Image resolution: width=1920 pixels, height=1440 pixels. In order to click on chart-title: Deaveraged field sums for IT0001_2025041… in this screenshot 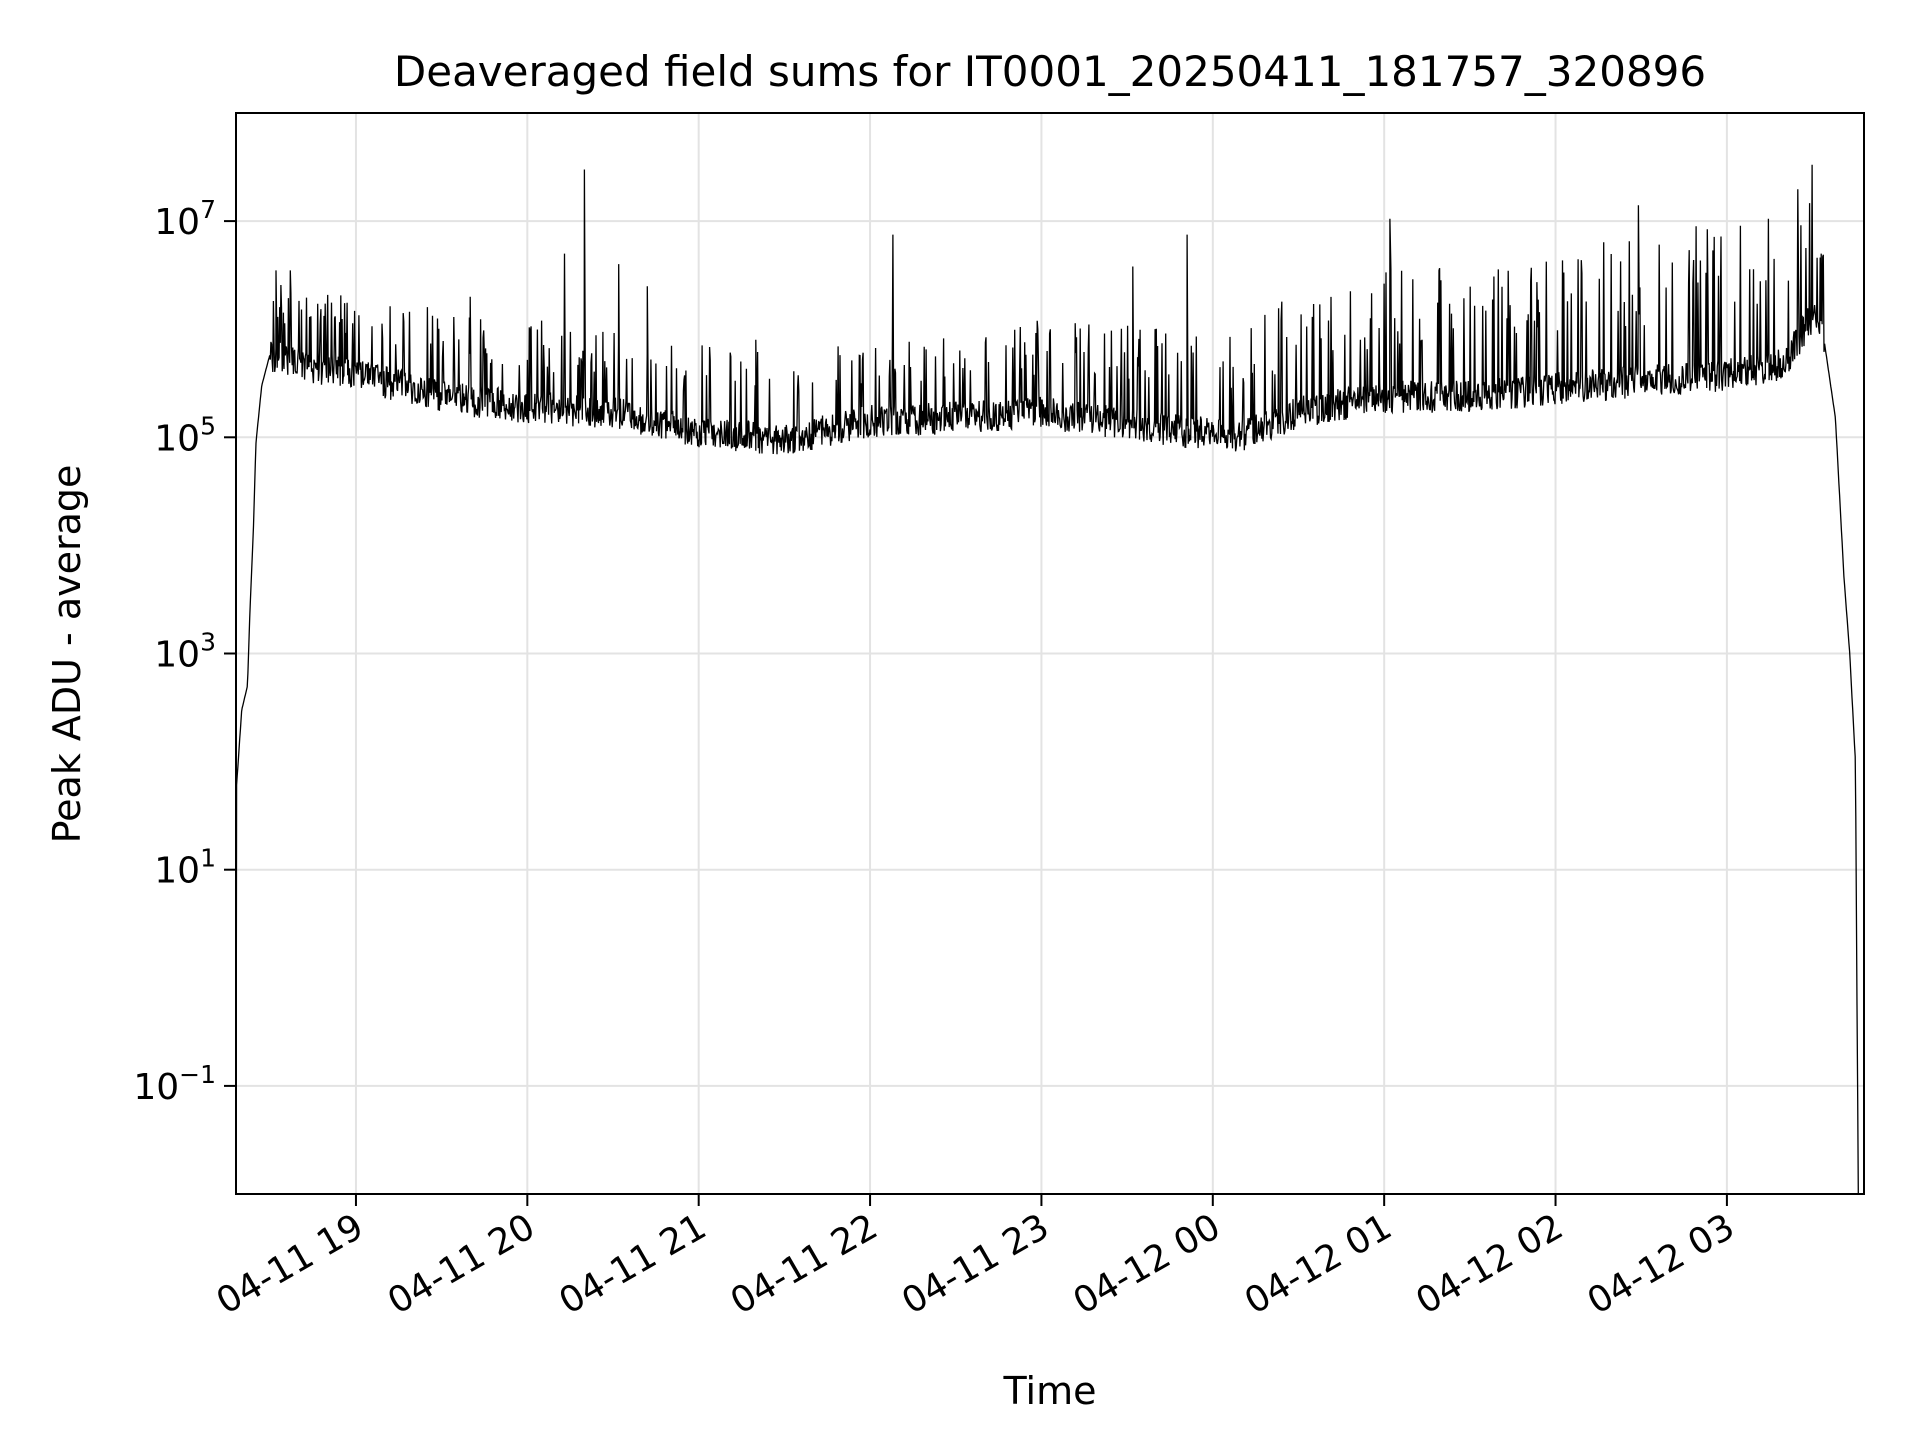, I will do `click(1050, 71)`.